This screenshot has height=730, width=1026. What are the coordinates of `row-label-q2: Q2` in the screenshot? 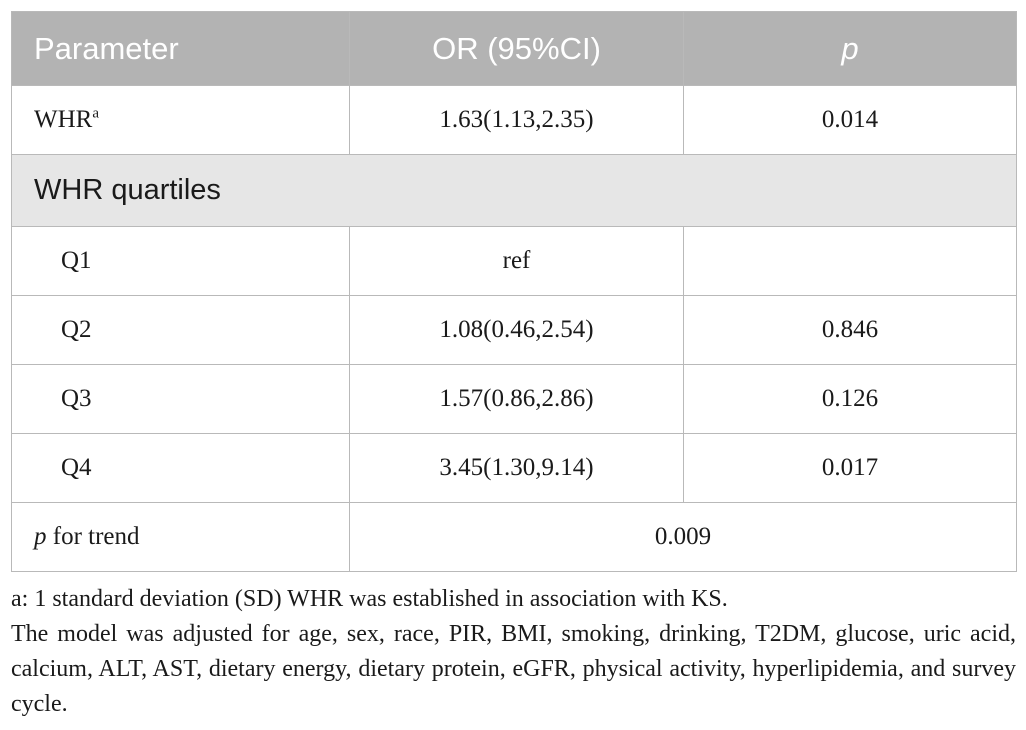 It's located at (180, 330).